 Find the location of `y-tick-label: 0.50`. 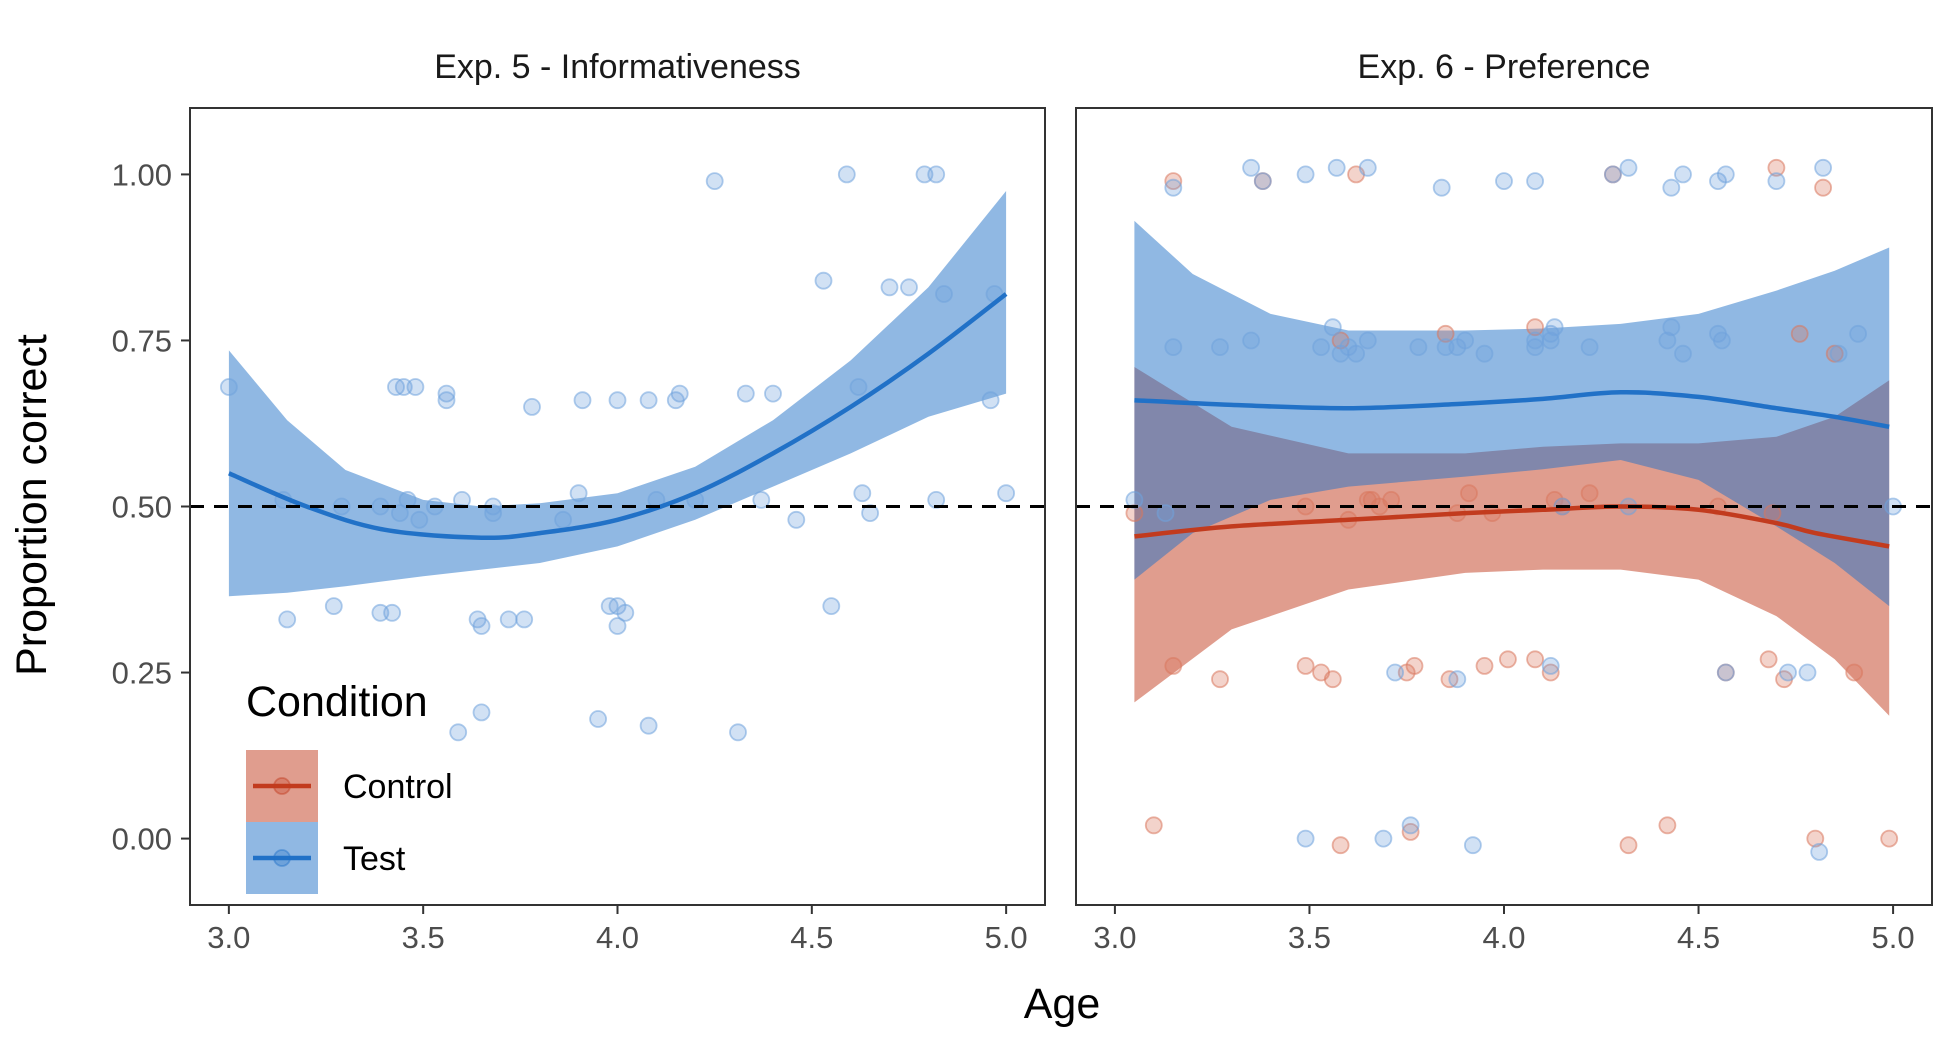

y-tick-label: 0.50 is located at coordinates (142, 507).